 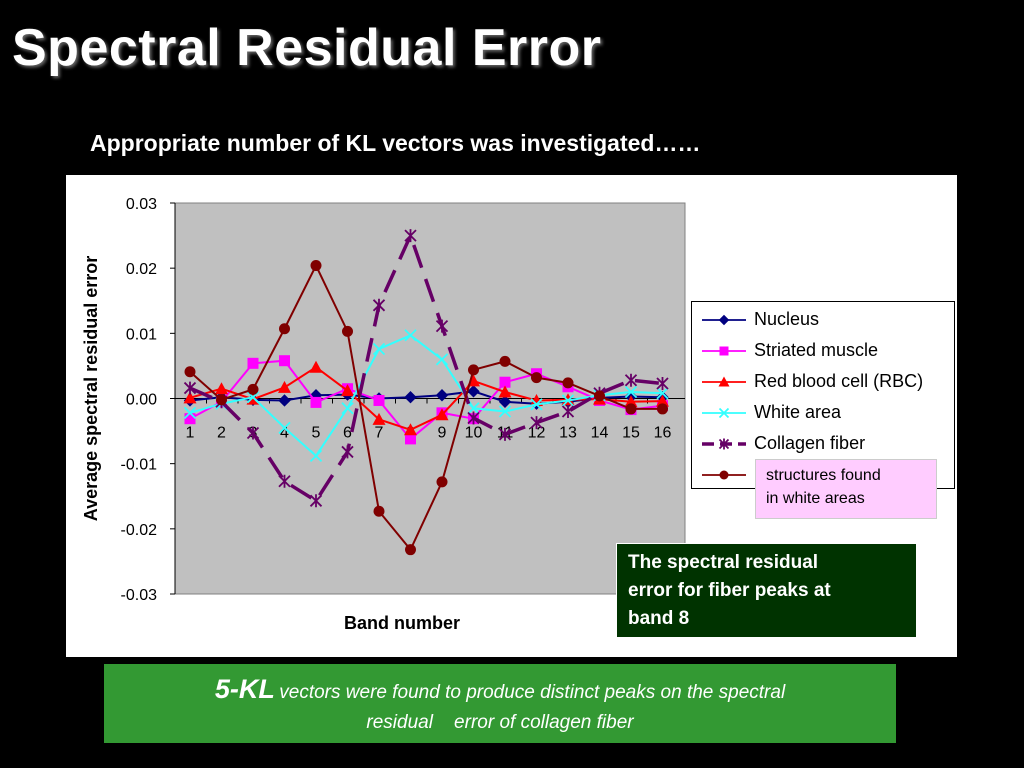 What do you see at coordinates (846, 489) in the screenshot?
I see `annotation-white-area-structures: structures found in white areas` at bounding box center [846, 489].